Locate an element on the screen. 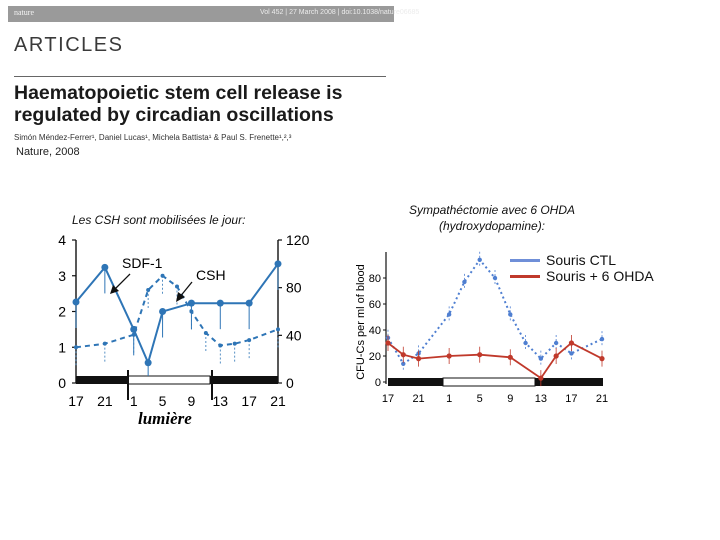 This screenshot has height=540, width=720. legend-item-ohda: Souris + 6 OHDA is located at coordinates (582, 276).